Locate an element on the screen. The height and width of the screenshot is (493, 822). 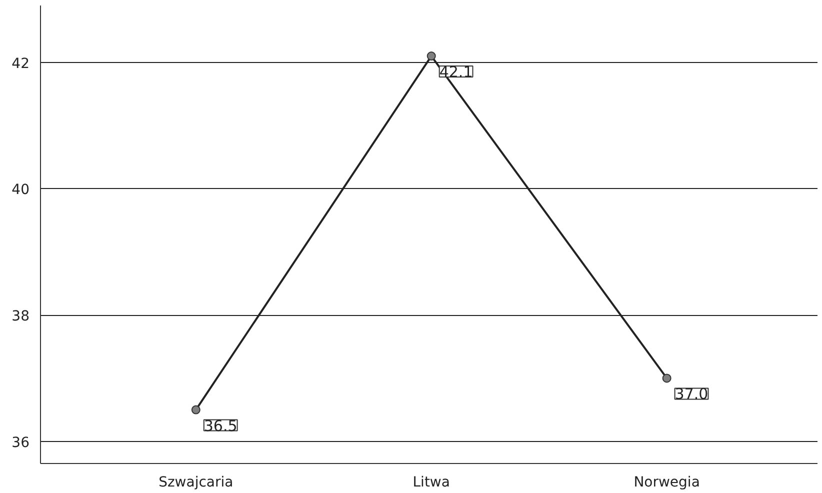
x-tick-label: Szwajcaria is located at coordinates (196, 482).